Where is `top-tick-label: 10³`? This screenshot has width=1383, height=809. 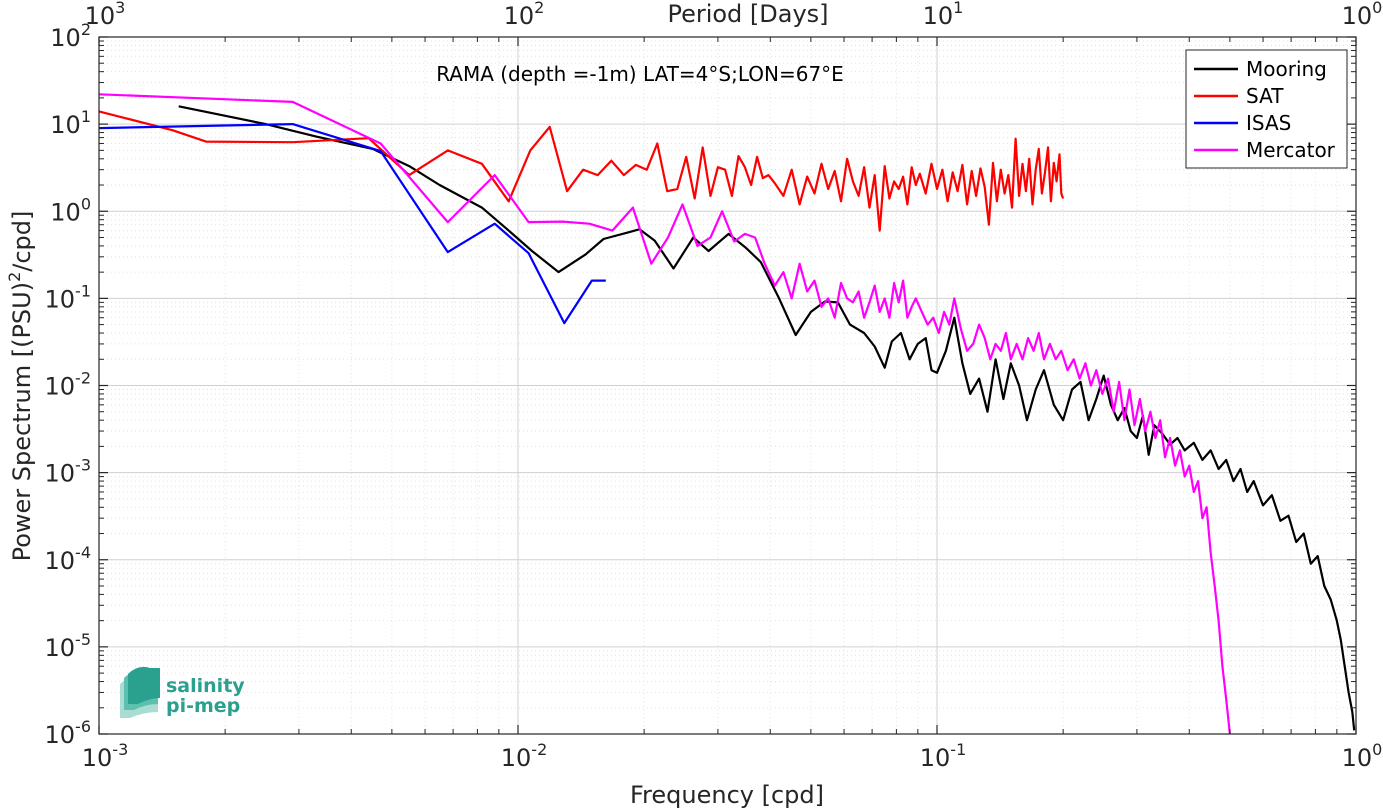
top-tick-label: 10³ is located at coordinates (105, 15).